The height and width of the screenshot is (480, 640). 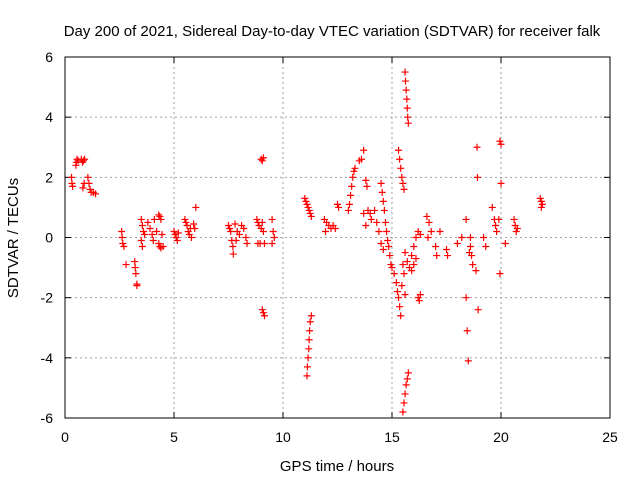 What do you see at coordinates (49, 117) in the screenshot?
I see `y-tick-label: 4` at bounding box center [49, 117].